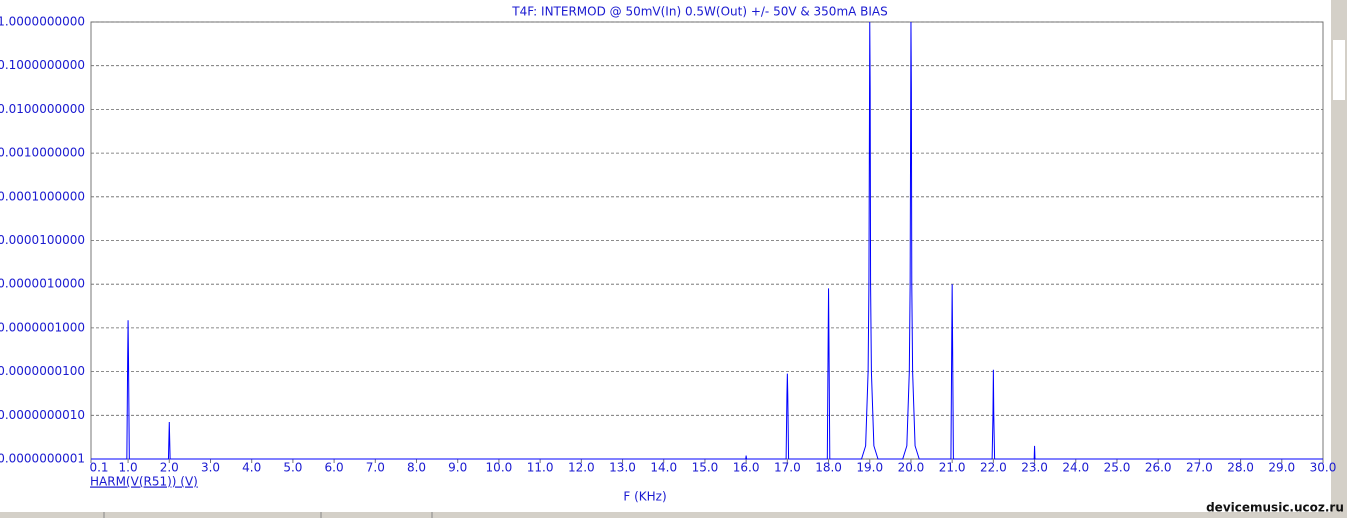  What do you see at coordinates (42, 22) in the screenshot?
I see `y-tick-label: 1.0000000000` at bounding box center [42, 22].